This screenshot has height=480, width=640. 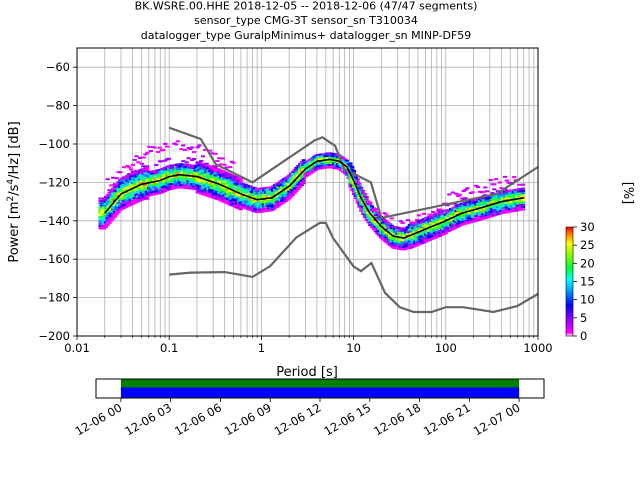 I want to click on noise-model-nhnm, so click(x=353, y=173).